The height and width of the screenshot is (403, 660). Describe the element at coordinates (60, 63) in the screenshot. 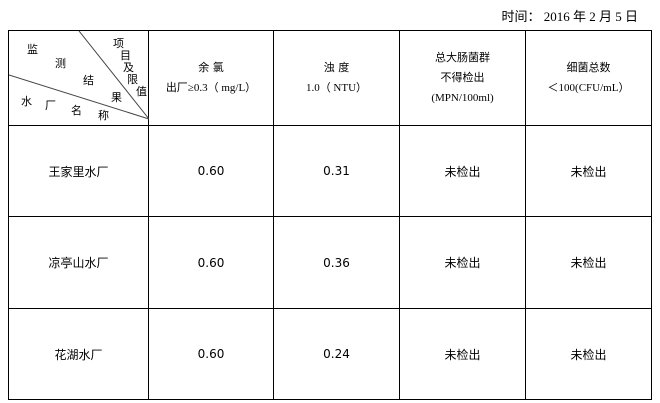

I see `corner-char: 测` at that location.